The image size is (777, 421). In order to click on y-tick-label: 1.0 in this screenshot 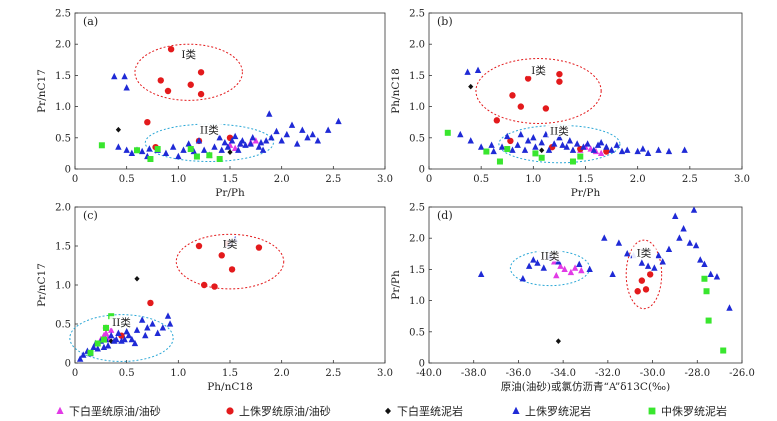, I will do `click(417, 107)`.